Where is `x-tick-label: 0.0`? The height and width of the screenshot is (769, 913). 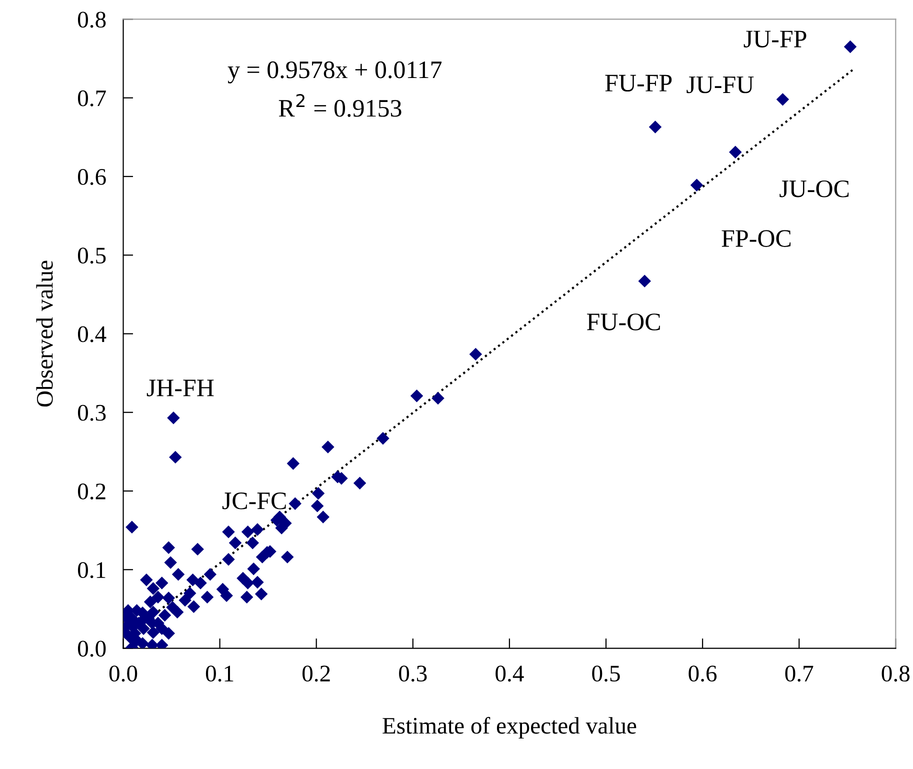 x-tick-label: 0.0 is located at coordinates (123, 674).